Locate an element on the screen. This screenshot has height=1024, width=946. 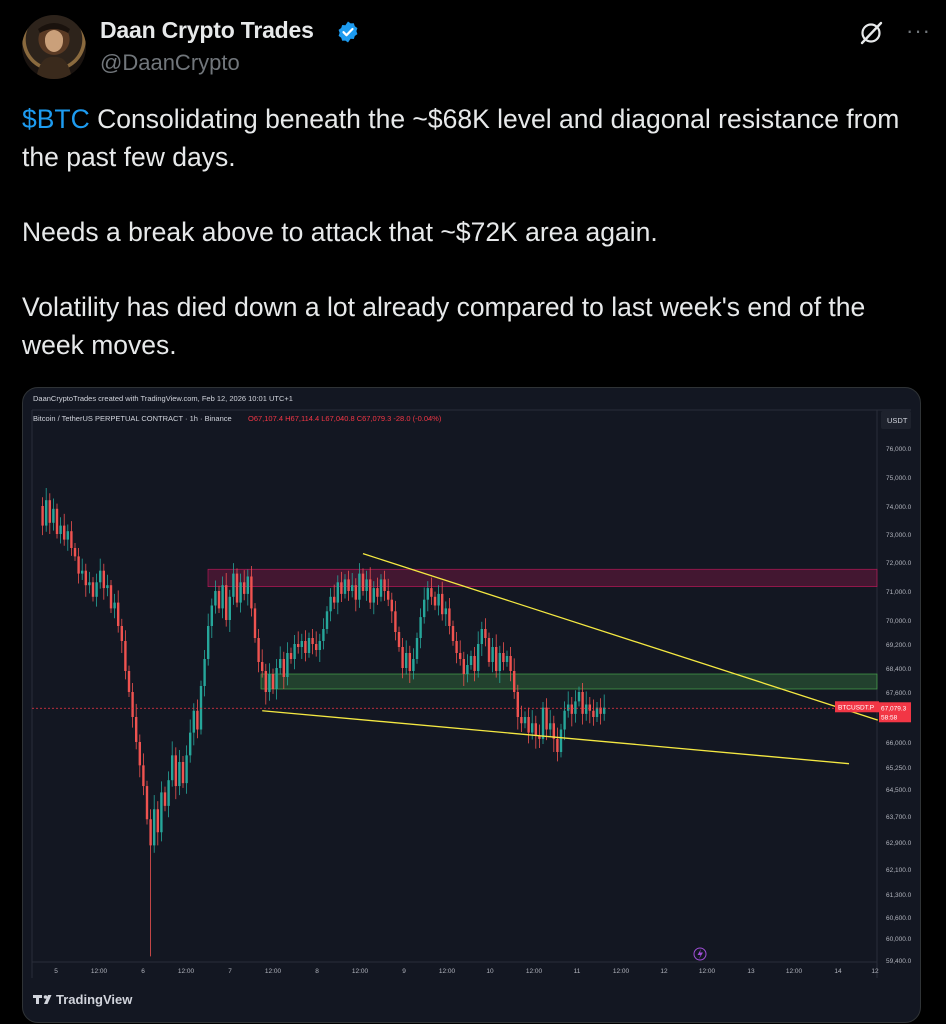
grok-slash-icon is located at coordinates (871, 33).